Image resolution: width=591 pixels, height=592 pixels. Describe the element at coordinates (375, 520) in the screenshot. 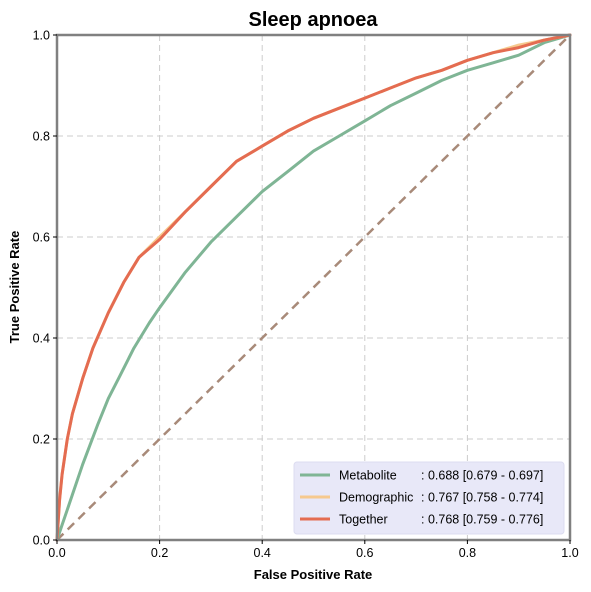

I see `legend-entry-label: Together` at that location.